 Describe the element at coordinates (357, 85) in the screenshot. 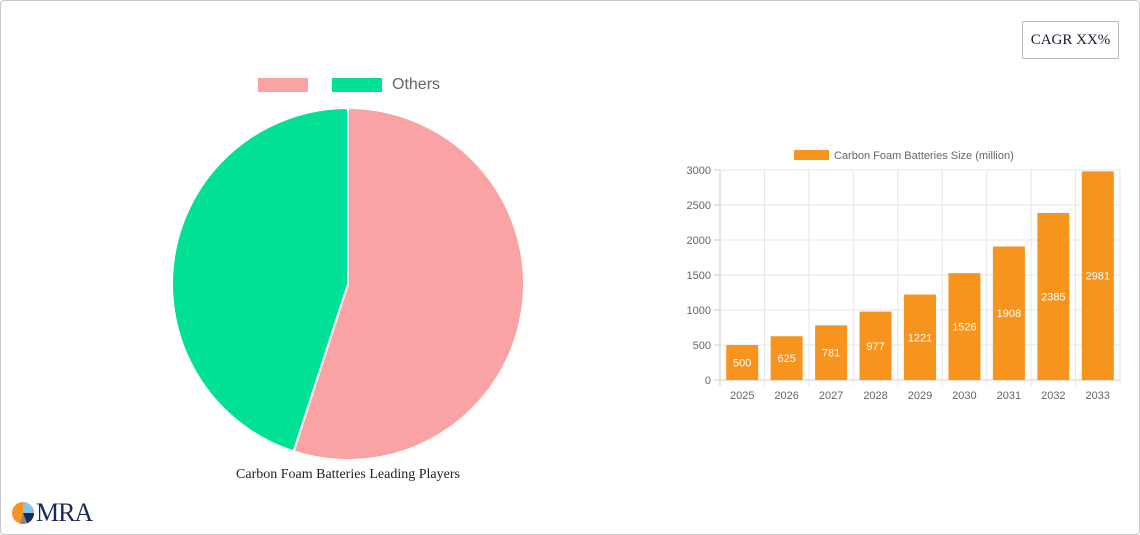

I see `legend-swatch-others` at that location.